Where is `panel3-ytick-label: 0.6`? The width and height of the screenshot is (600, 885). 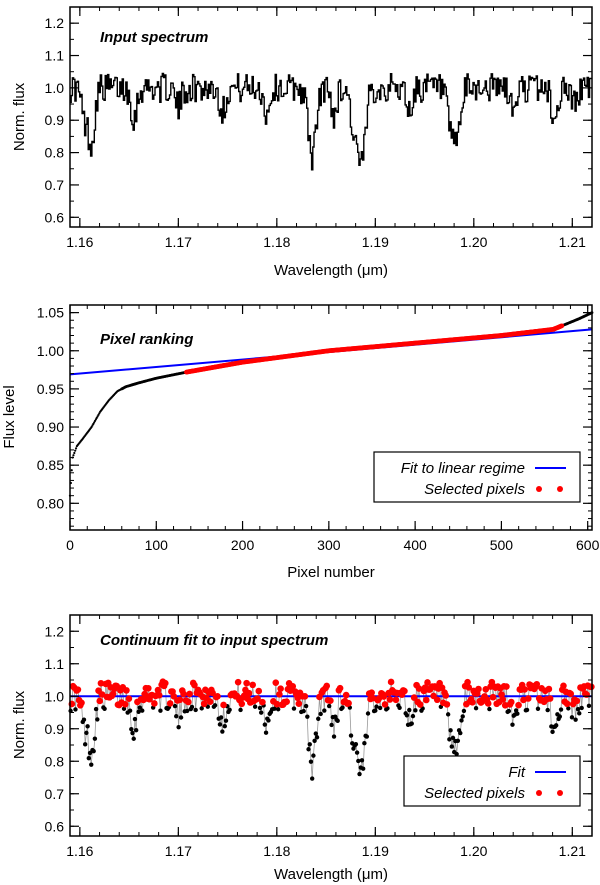
panel3-ytick-label: 0.6 is located at coordinates (55, 826).